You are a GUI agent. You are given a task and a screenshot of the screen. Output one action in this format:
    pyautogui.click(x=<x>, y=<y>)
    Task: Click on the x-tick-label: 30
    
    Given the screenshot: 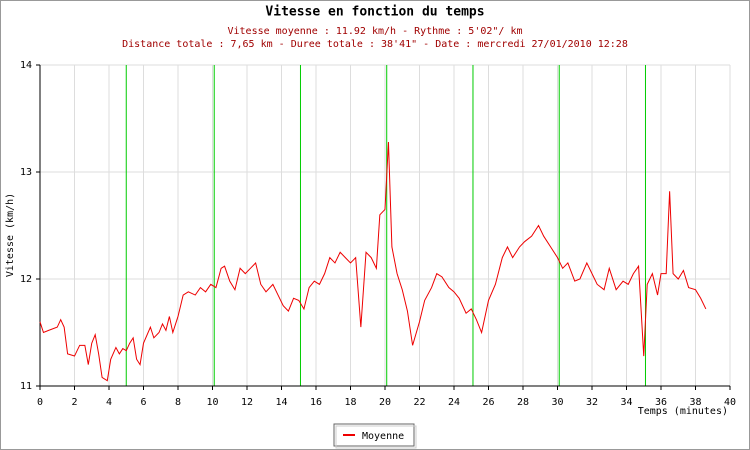 What is the action you would take?
    pyautogui.click(x=557, y=402)
    